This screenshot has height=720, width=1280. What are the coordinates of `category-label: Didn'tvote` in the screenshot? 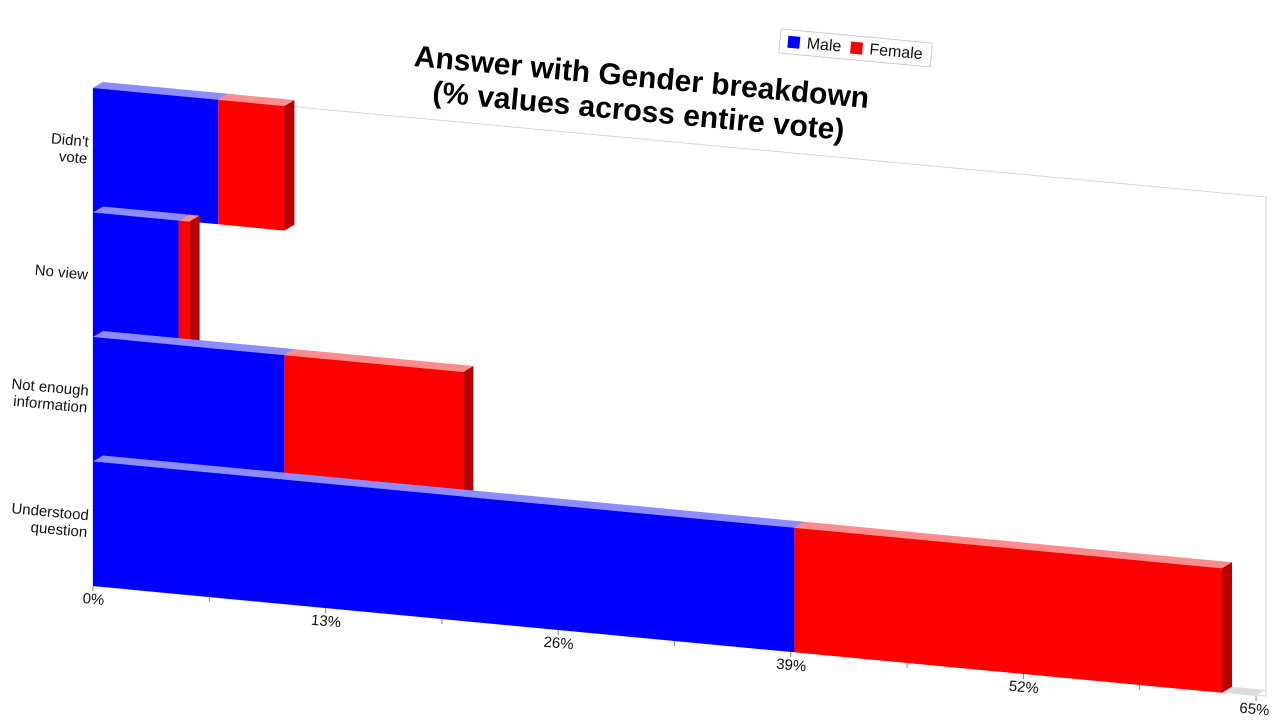 It's located at (70, 148).